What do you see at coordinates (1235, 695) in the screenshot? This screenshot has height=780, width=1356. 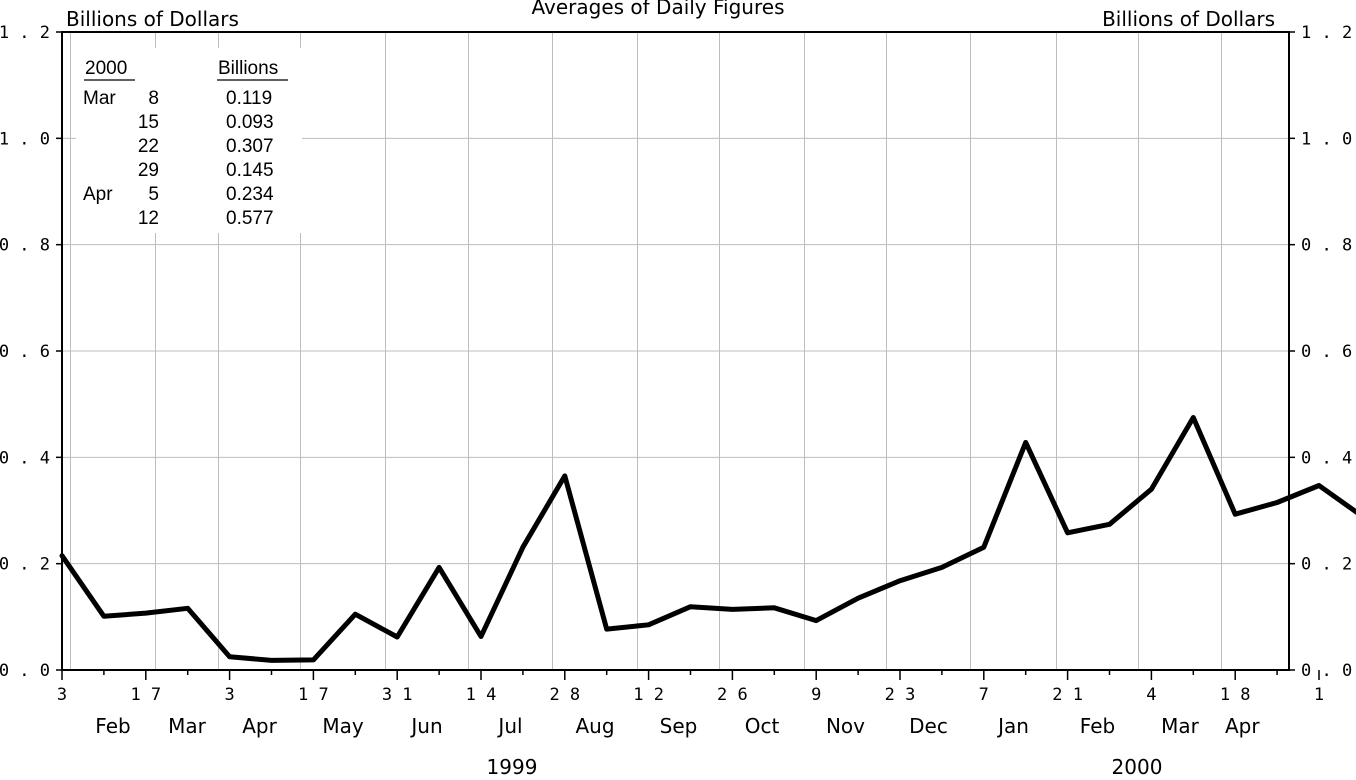 I see `x-tick-label: 1 8` at bounding box center [1235, 695].